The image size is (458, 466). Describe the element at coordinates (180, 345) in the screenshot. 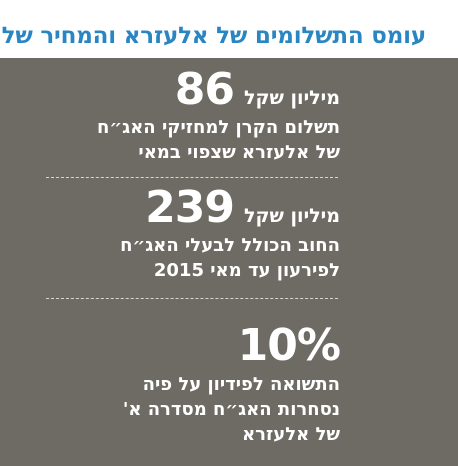

I see `stat-headline: 10%` at that location.